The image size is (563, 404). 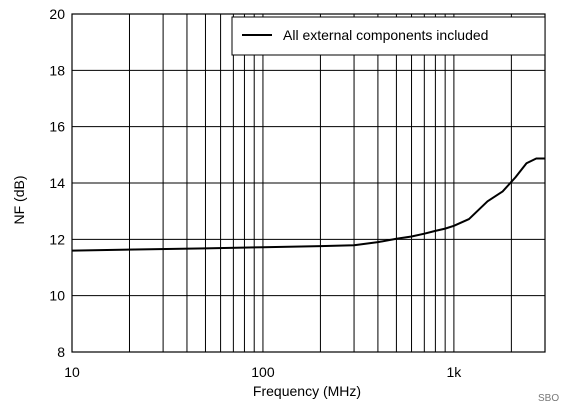 What do you see at coordinates (57, 70) in the screenshot?
I see `y-tick-label: 18` at bounding box center [57, 70].